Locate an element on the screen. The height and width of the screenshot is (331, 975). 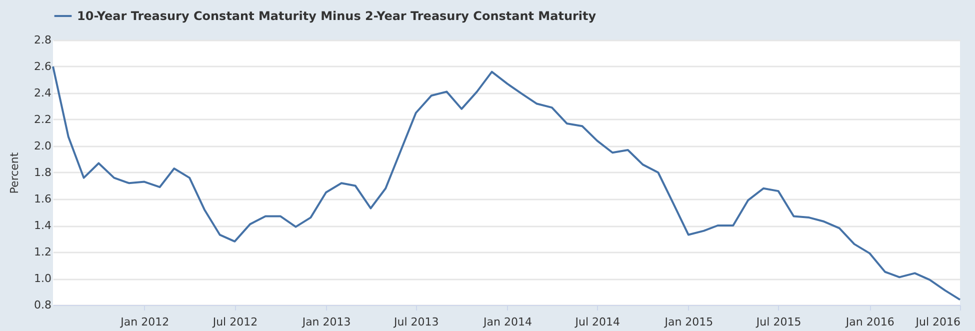
x-tick-label: Jul 2015 is located at coordinates (778, 322).